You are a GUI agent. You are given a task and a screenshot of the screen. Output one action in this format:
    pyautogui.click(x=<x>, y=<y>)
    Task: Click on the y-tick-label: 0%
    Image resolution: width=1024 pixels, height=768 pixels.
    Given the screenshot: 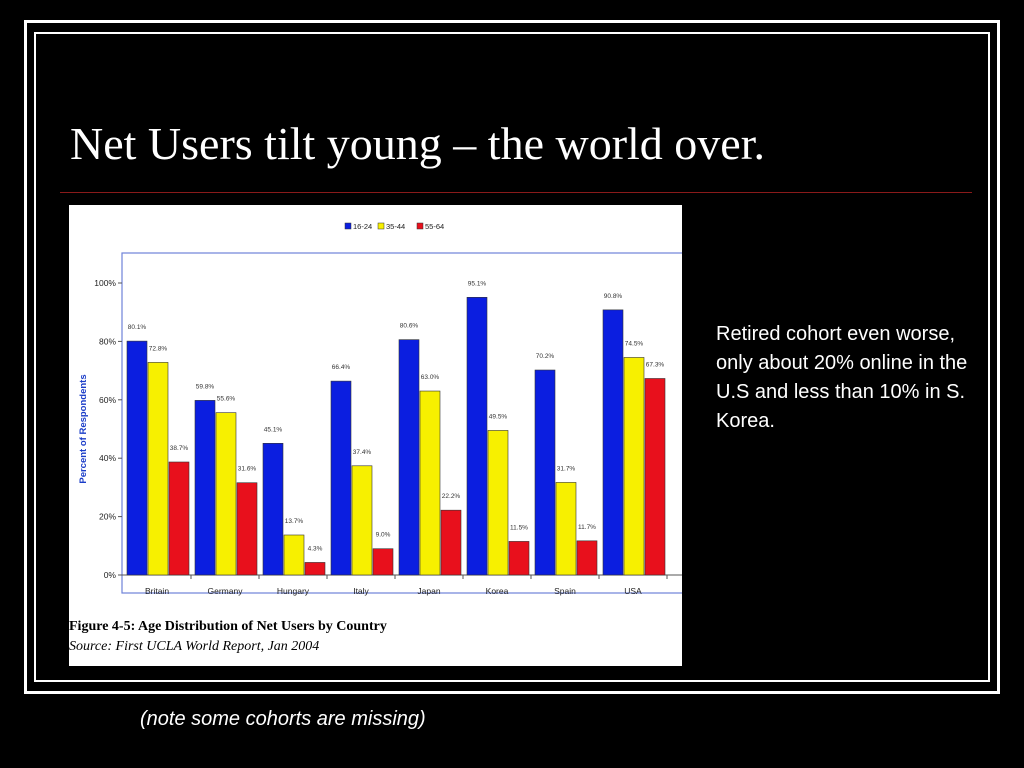 What is the action you would take?
    pyautogui.click(x=110, y=575)
    